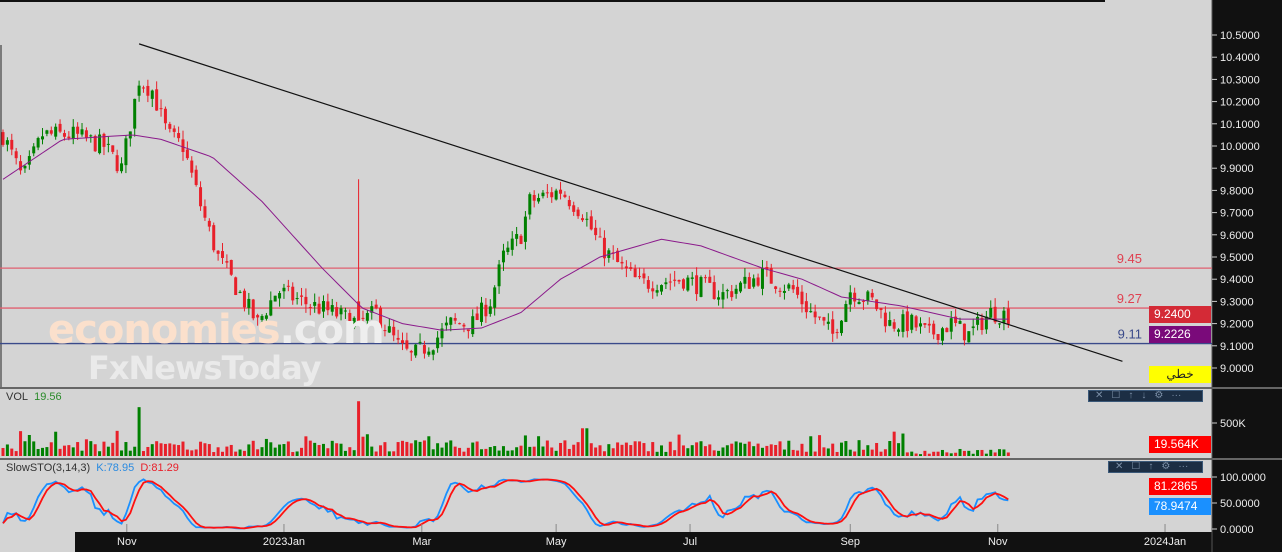  Describe the element at coordinates (284, 542) in the screenshot. I see `time-tick-label: 2023Jan` at that location.